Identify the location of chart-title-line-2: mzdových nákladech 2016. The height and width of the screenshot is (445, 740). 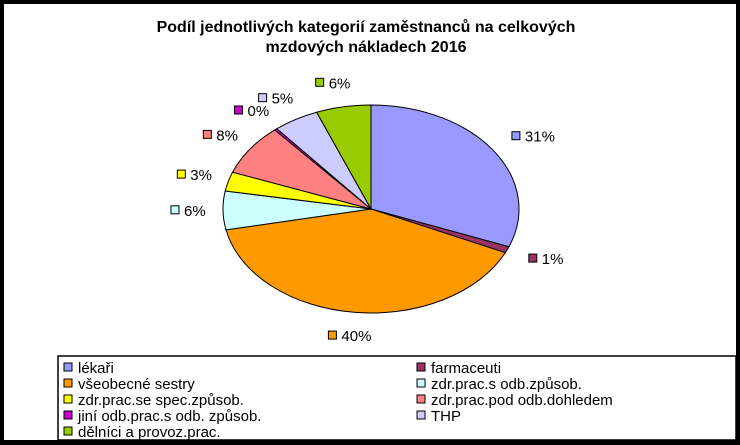
(366, 47).